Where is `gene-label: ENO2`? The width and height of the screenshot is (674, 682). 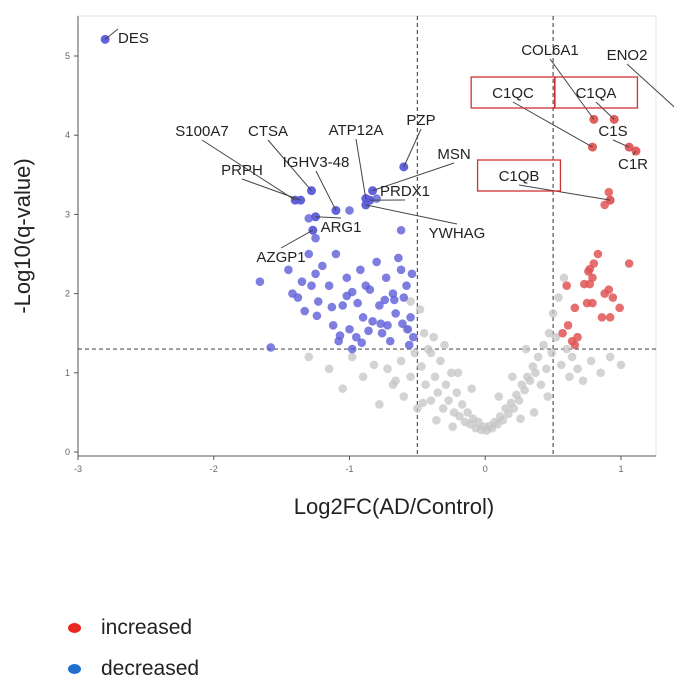 gene-label: ENO2 is located at coordinates (627, 55).